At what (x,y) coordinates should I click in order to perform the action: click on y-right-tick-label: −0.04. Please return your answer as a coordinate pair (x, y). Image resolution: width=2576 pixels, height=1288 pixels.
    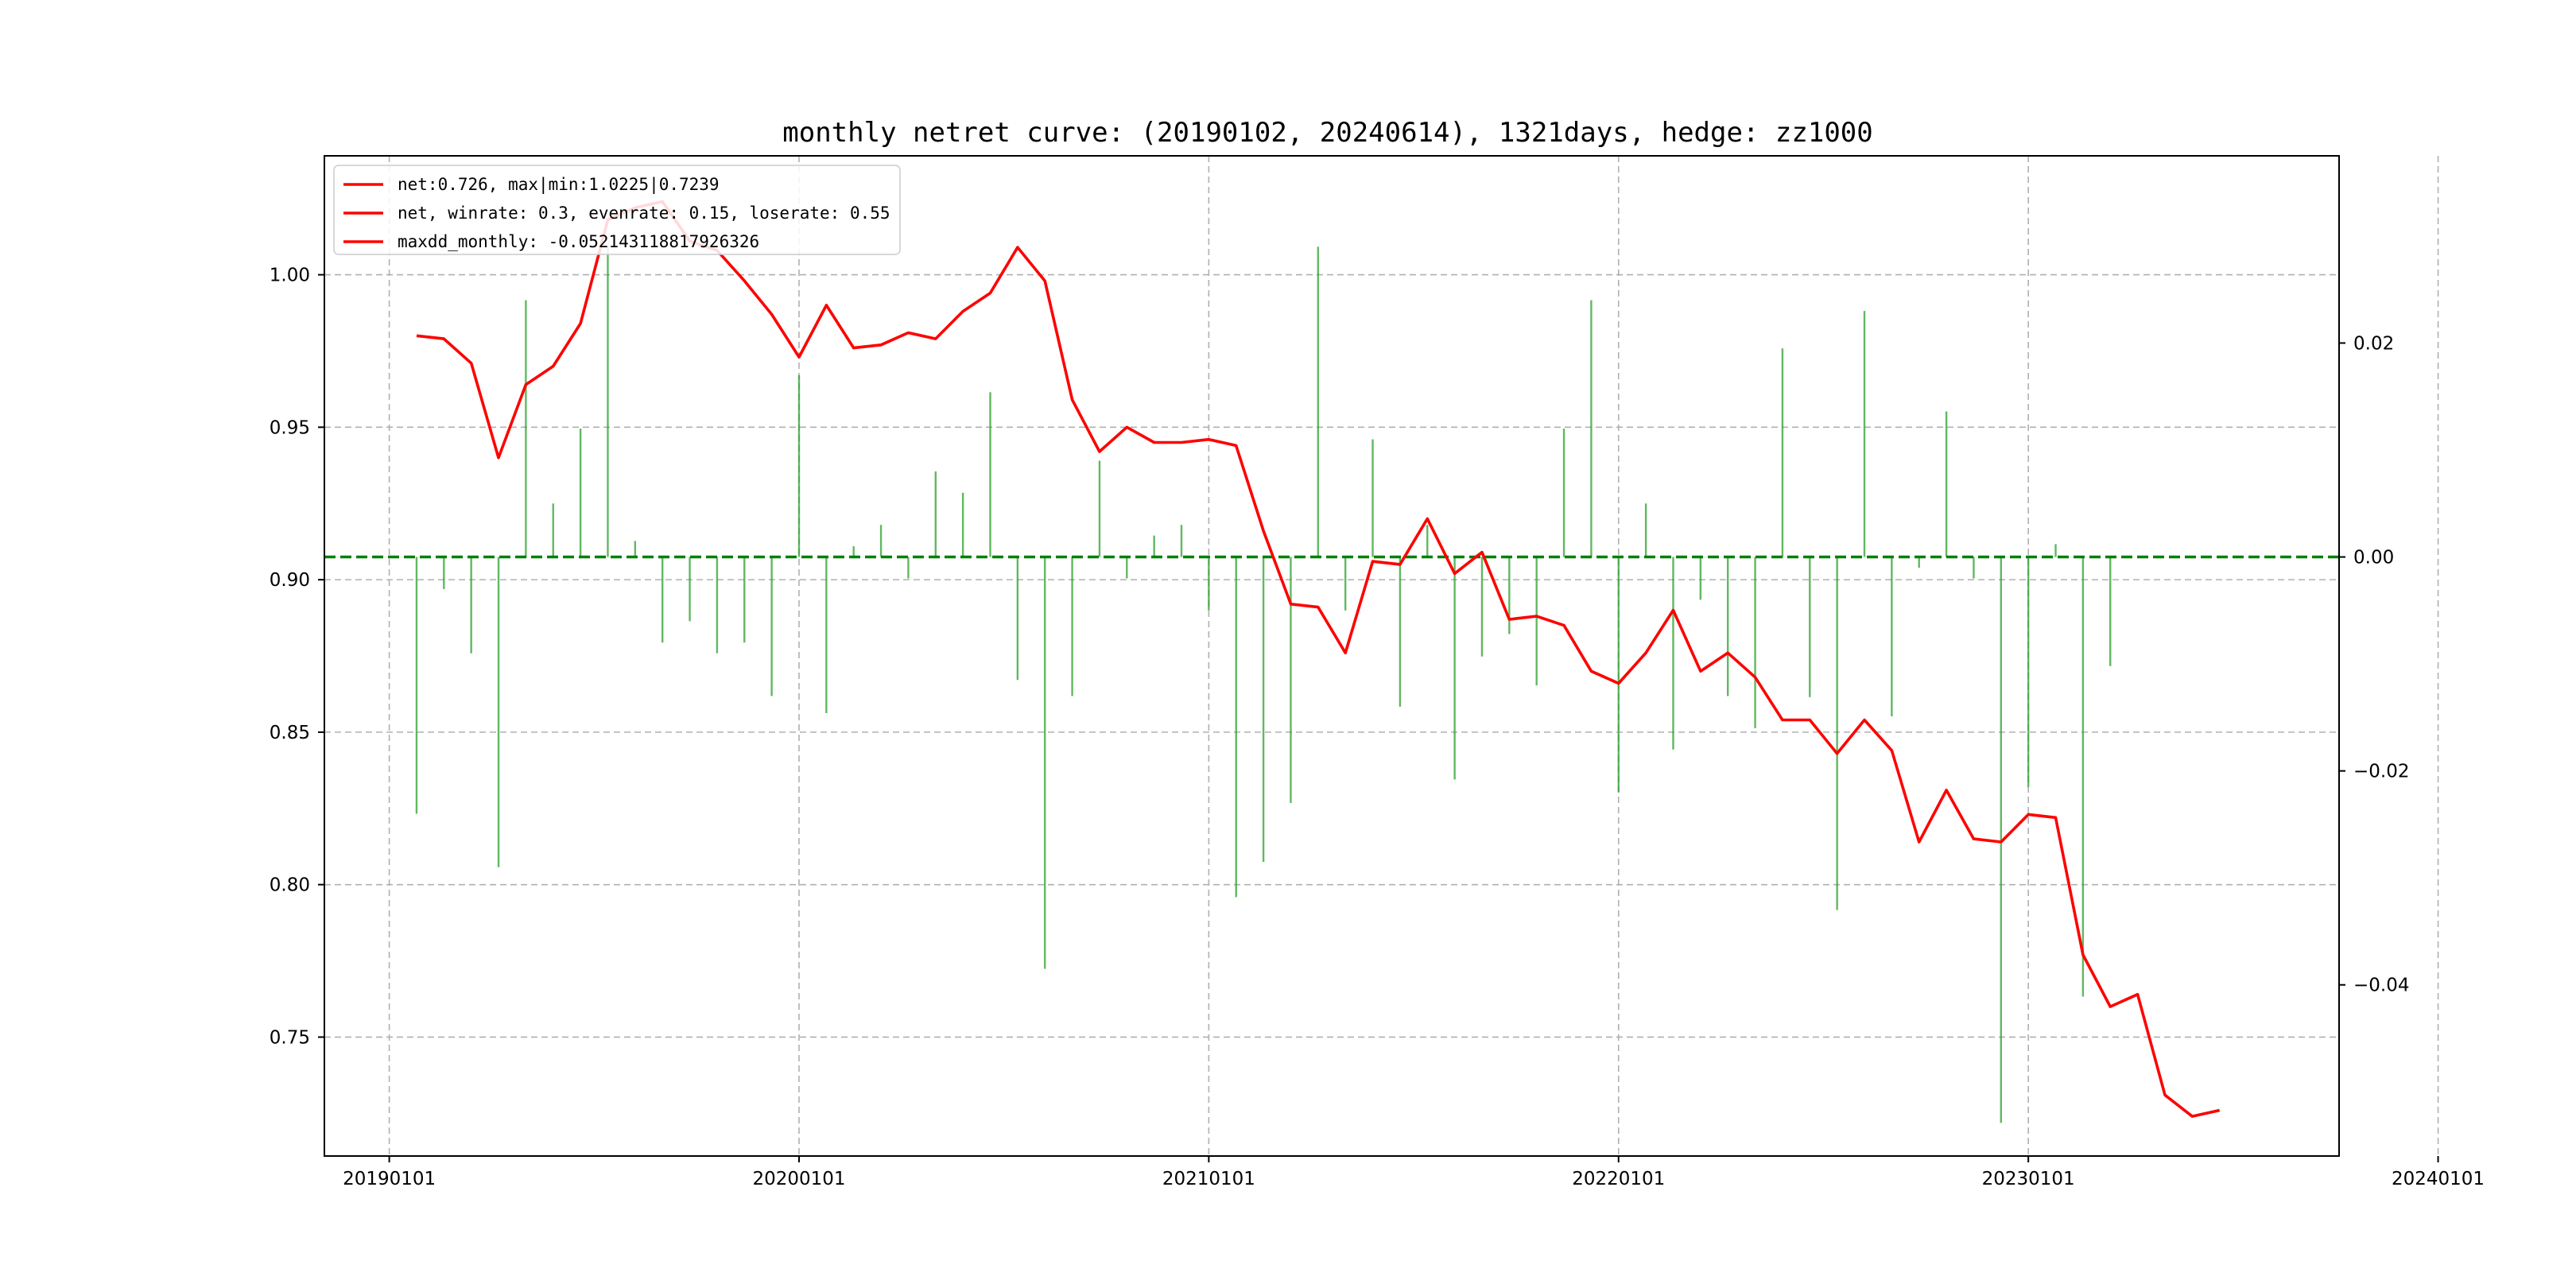
    Looking at the image, I should click on (2381, 986).